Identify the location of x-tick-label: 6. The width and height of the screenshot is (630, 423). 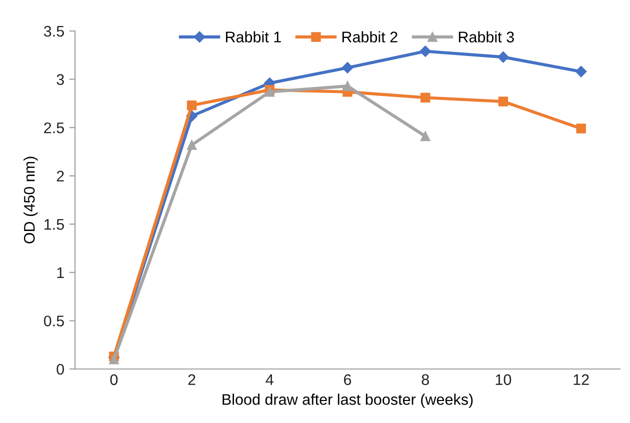
(348, 380).